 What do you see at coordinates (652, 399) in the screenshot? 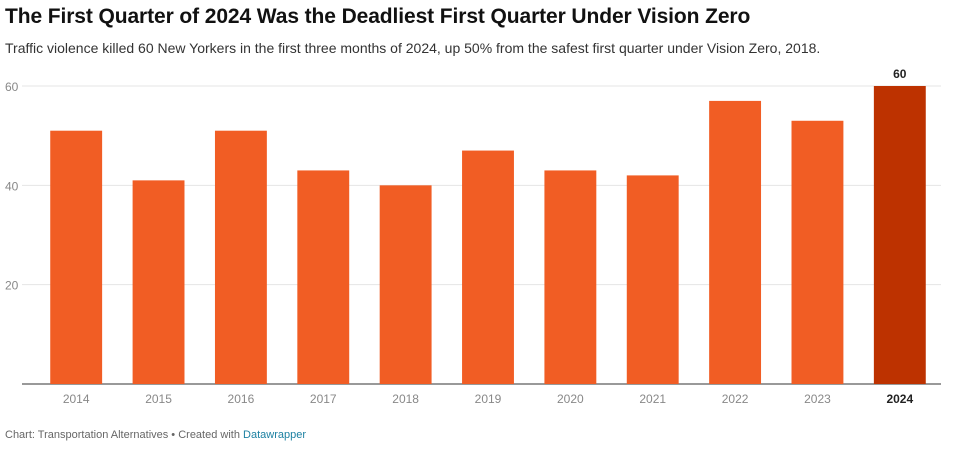
I see `x-tick-label: 2021` at bounding box center [652, 399].